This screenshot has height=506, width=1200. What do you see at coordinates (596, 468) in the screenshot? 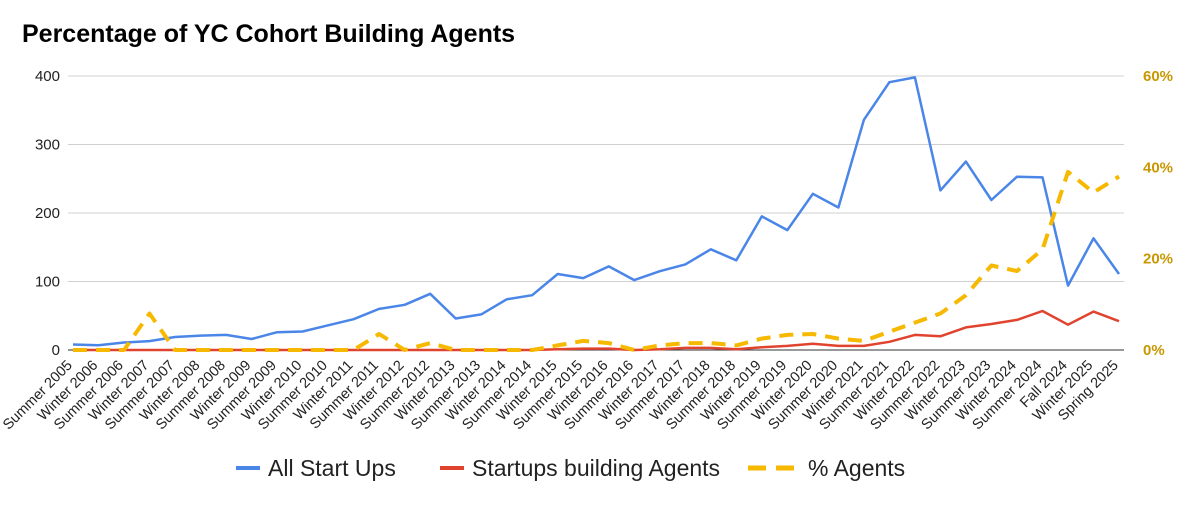
I see `legend-label-2: Startups building Agents` at bounding box center [596, 468].